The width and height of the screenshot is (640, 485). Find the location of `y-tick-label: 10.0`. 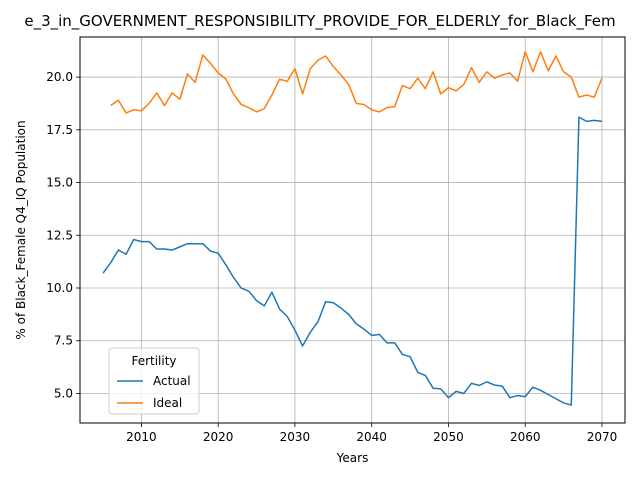

y-tick-label: 10.0 is located at coordinates (59, 288).